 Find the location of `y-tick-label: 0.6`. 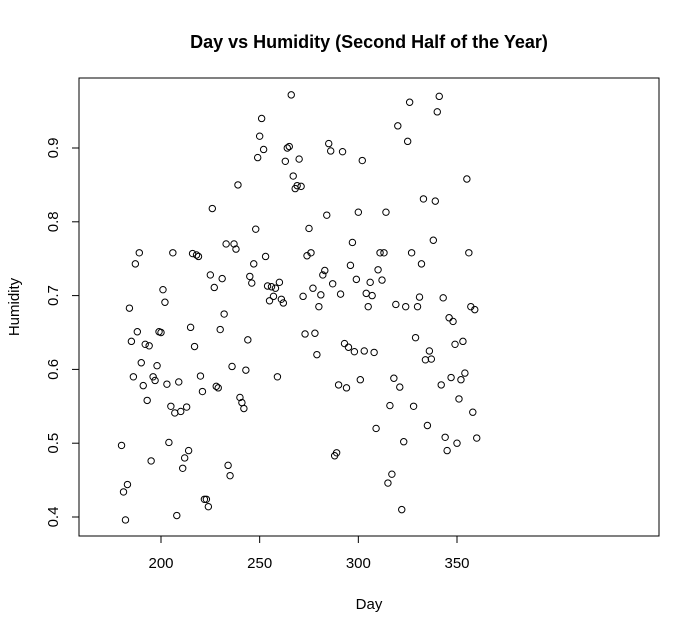

y-tick-label: 0.6 is located at coordinates (53, 369).